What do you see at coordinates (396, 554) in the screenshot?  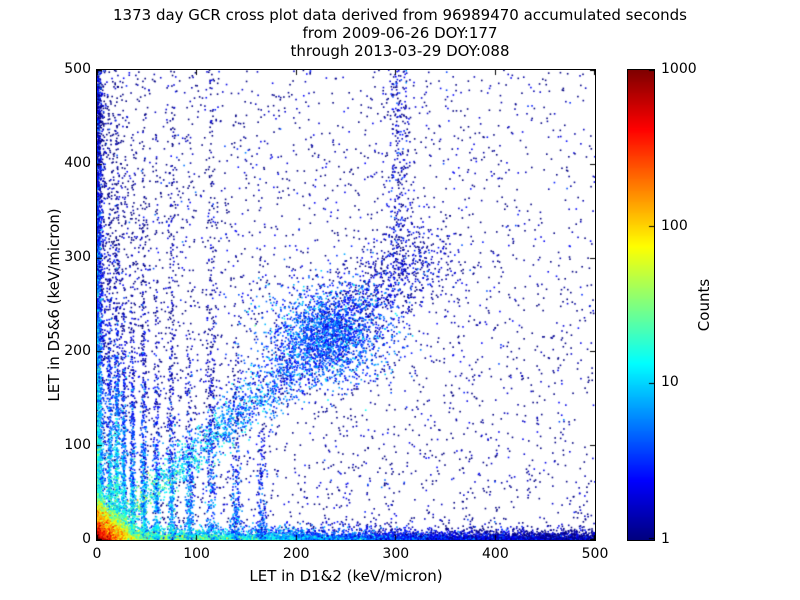 I see `x-tick-label: 300` at bounding box center [396, 554].